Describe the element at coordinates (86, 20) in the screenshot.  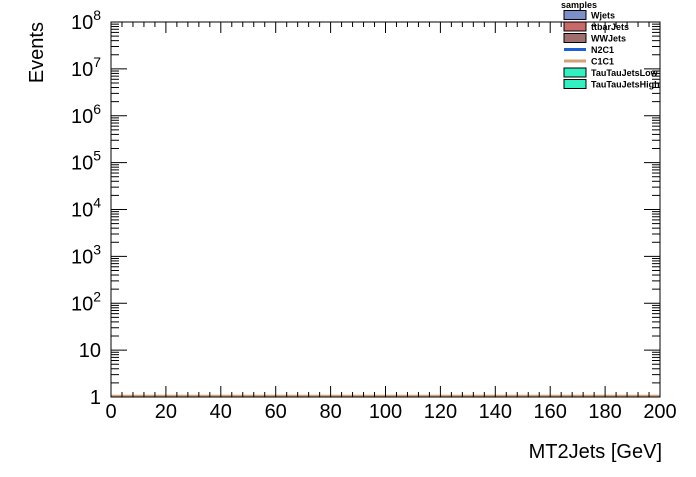
I see `y-tick-label: 10⁸` at that location.